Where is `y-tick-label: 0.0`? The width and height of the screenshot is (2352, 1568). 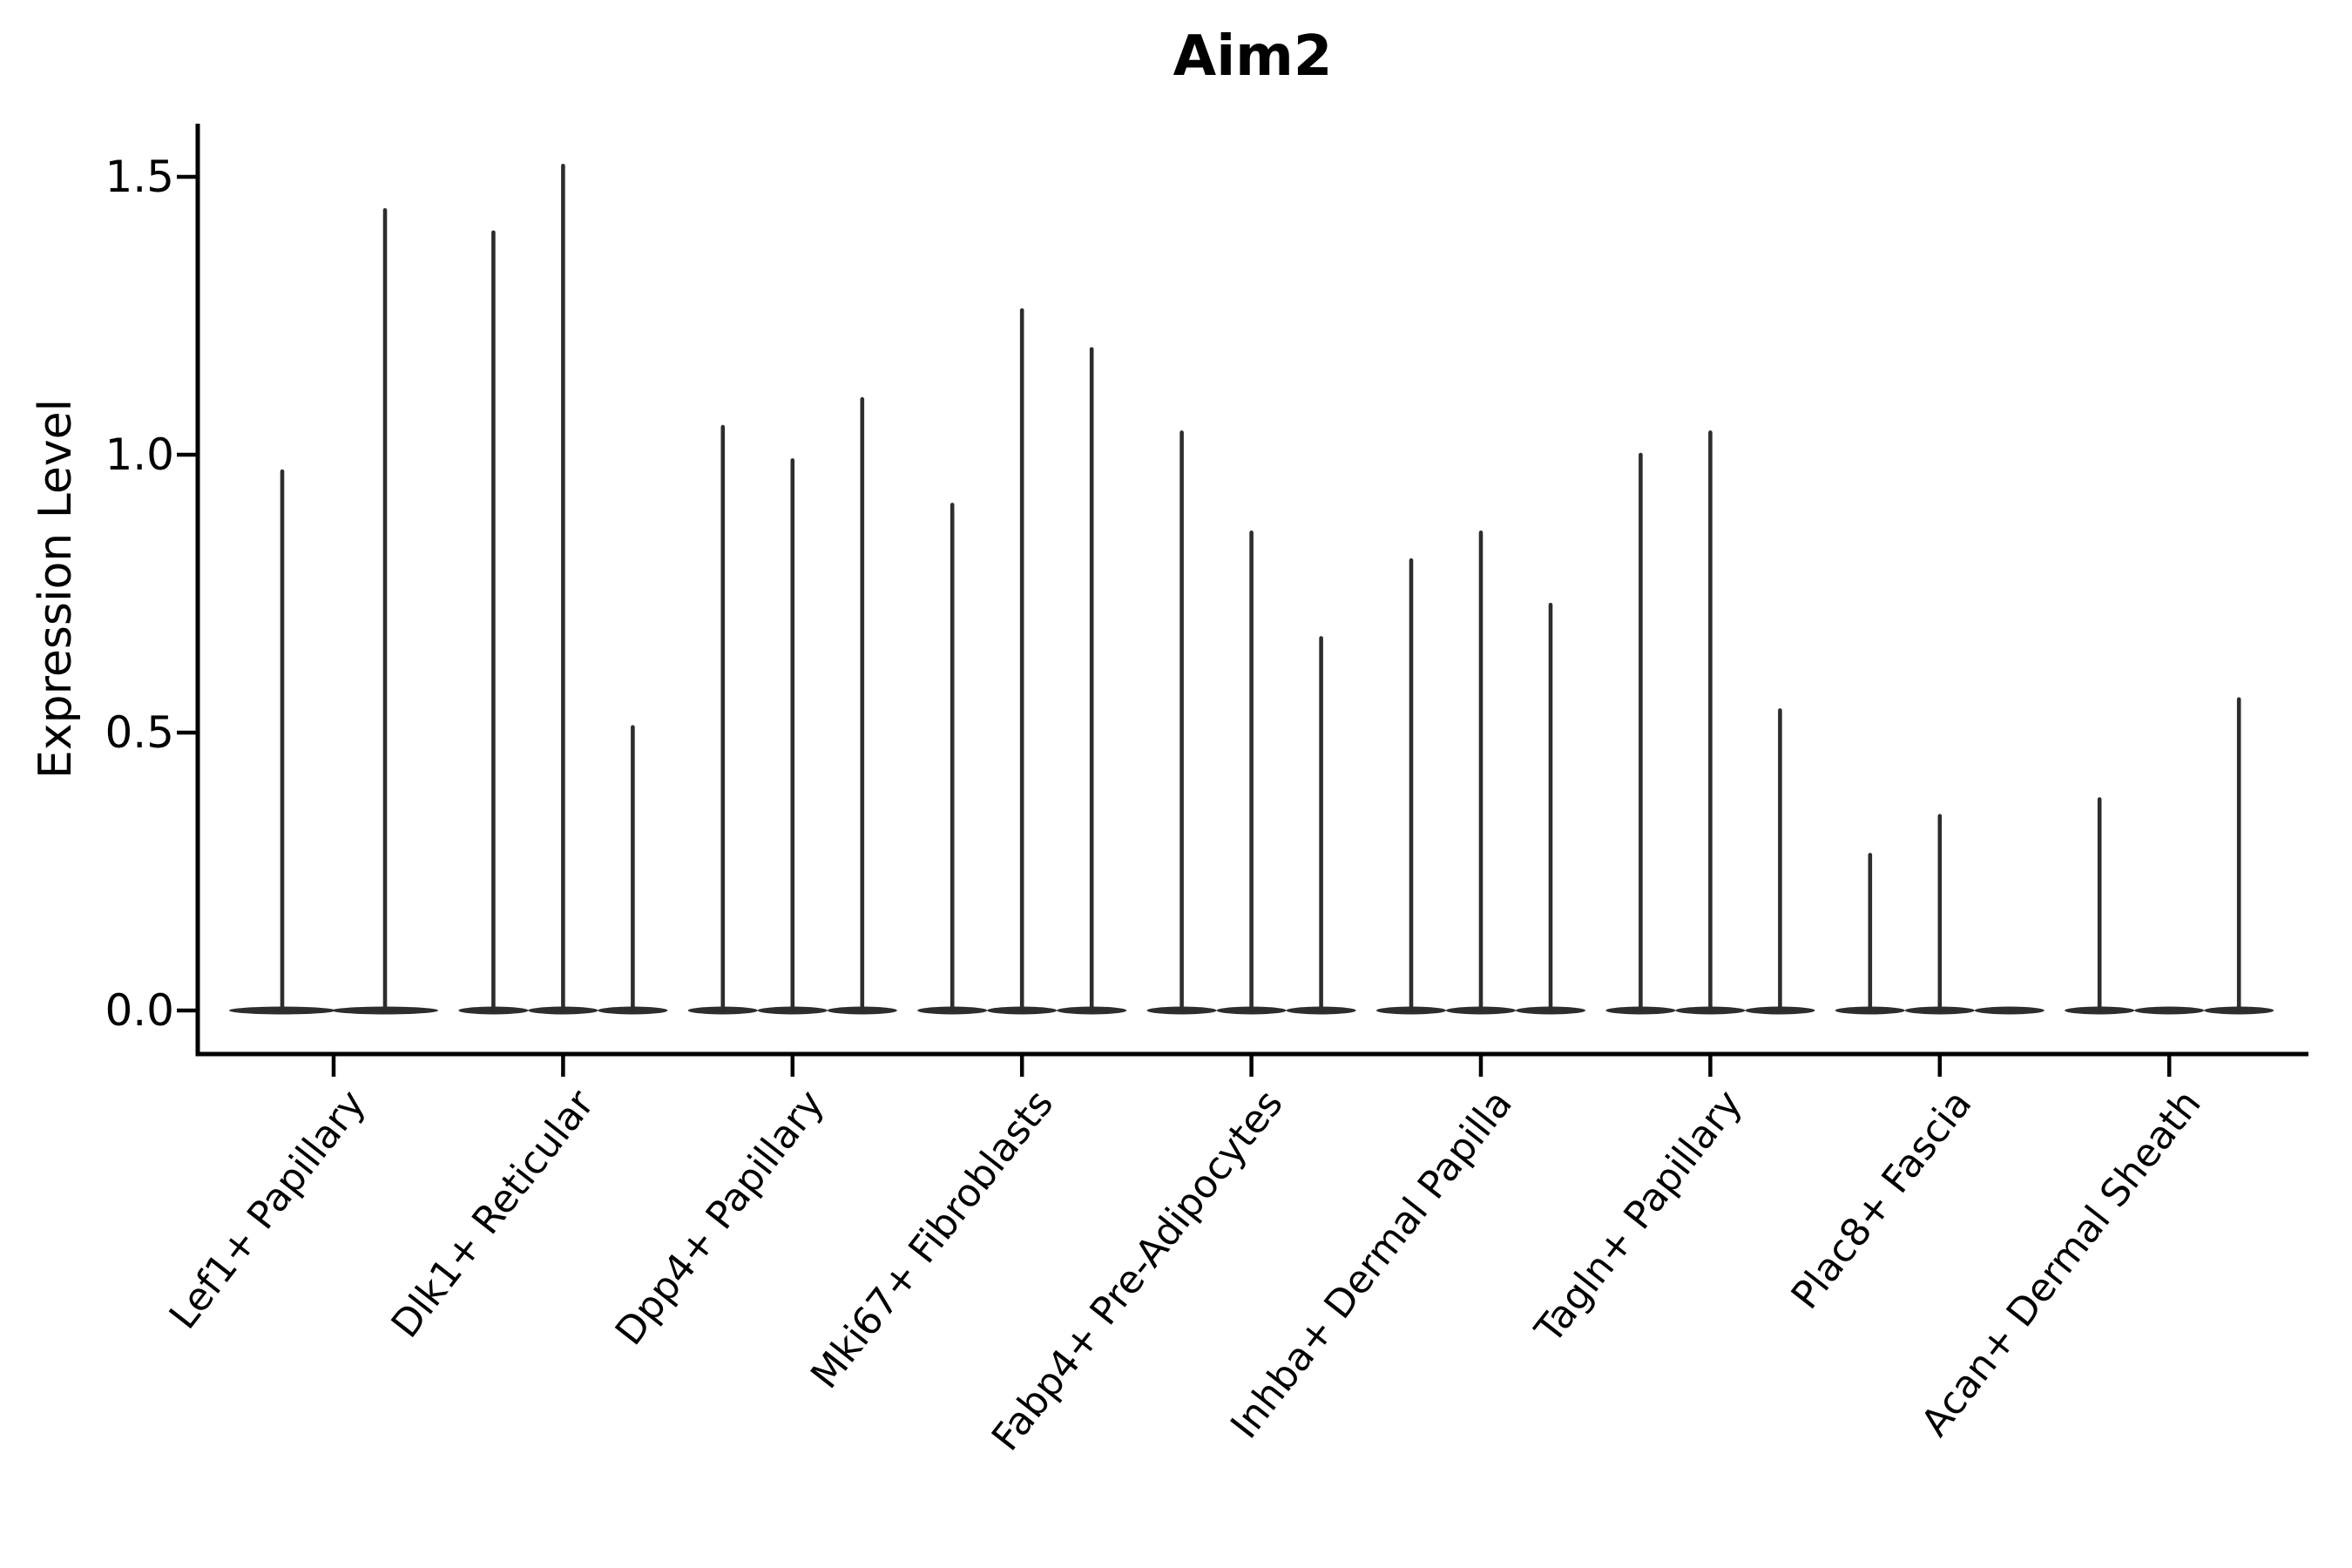
y-tick-label: 0.0 is located at coordinates (139, 1011).